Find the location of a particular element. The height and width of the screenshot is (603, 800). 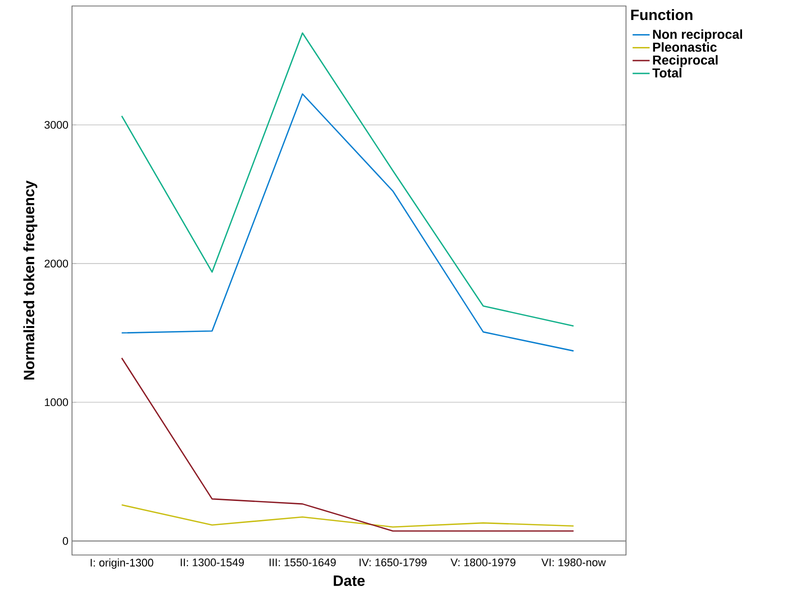

y-tick-label: 1000 is located at coordinates (56, 402).